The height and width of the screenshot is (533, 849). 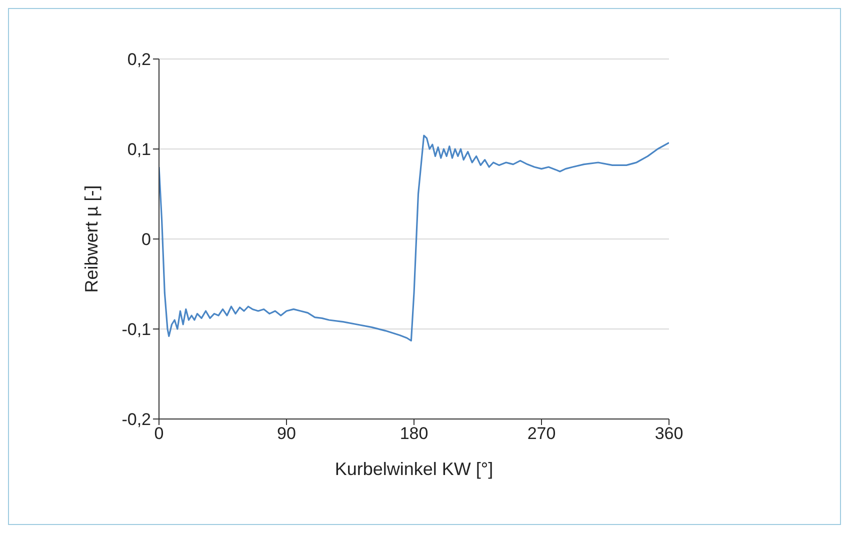 I want to click on x-tick-label: 180, so click(x=414, y=434).